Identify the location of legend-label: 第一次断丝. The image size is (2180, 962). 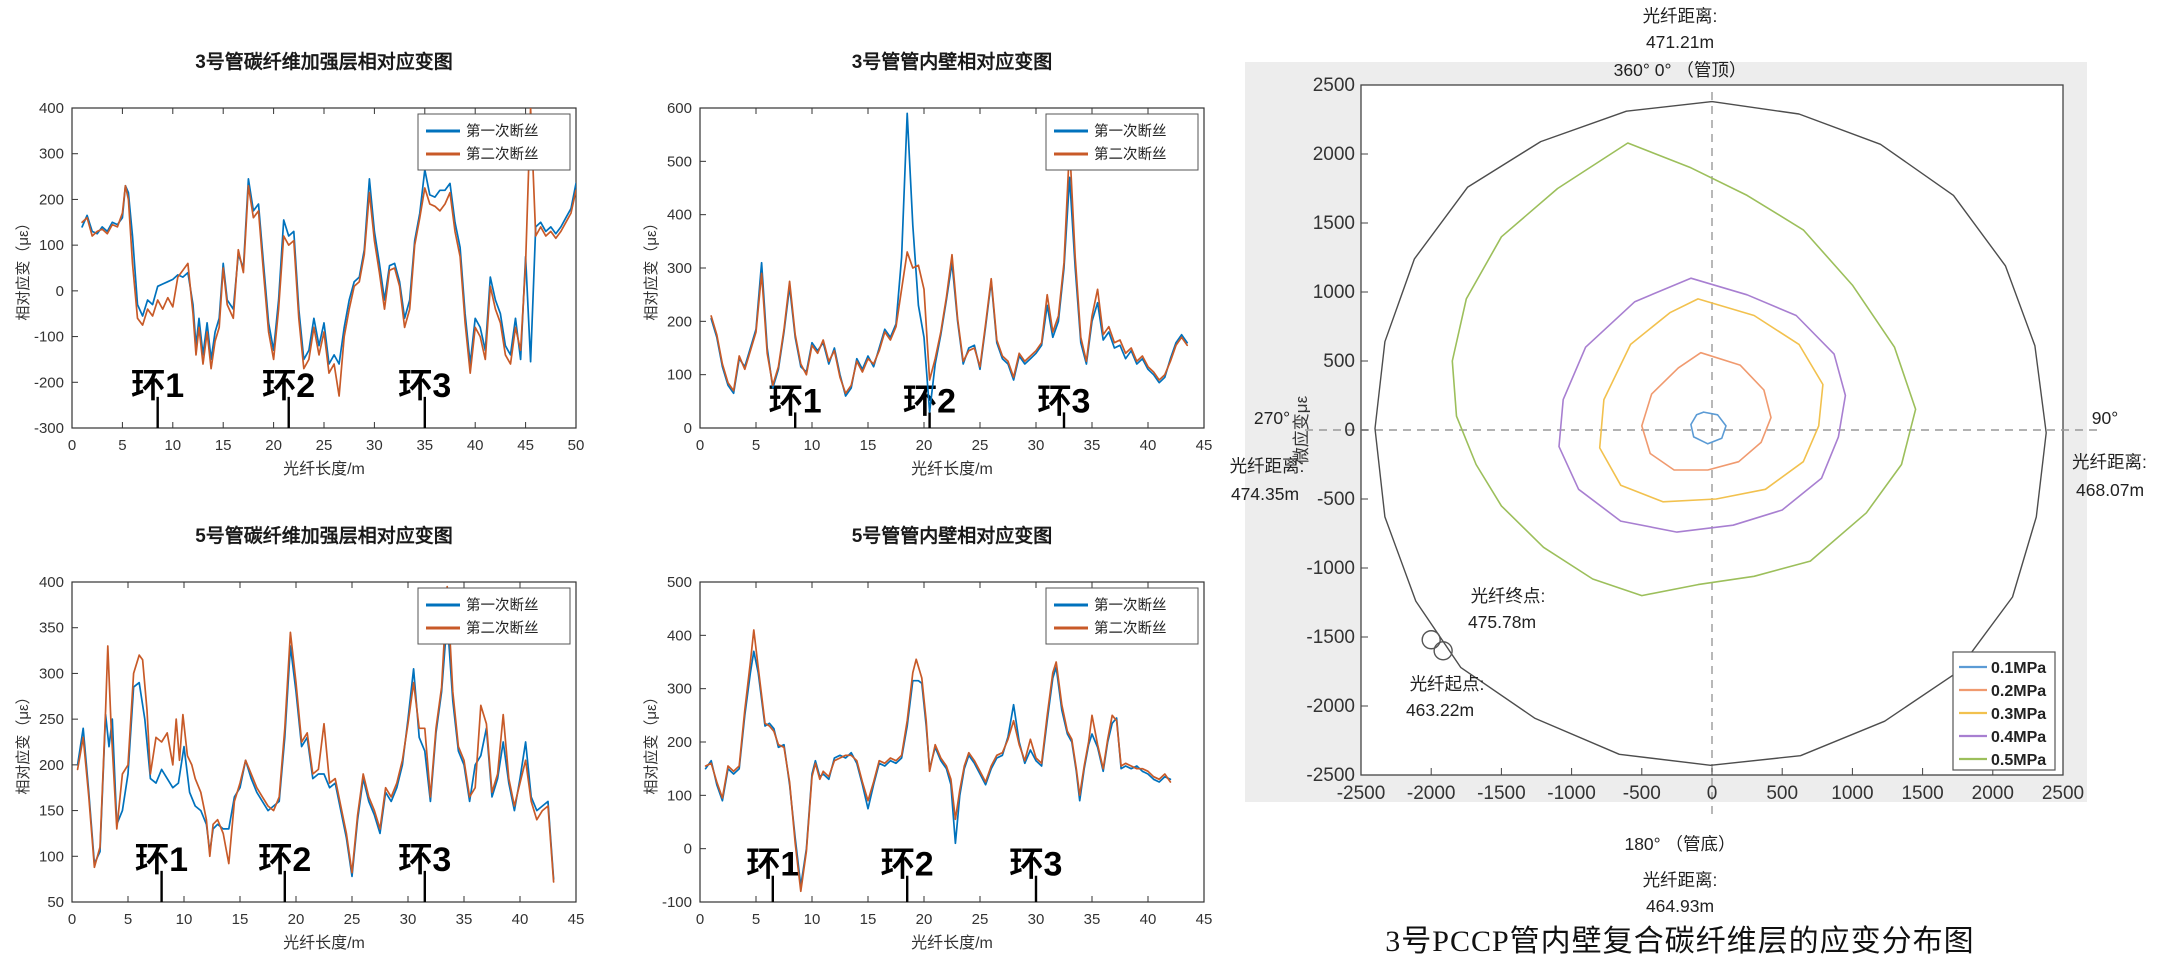
(1130, 131).